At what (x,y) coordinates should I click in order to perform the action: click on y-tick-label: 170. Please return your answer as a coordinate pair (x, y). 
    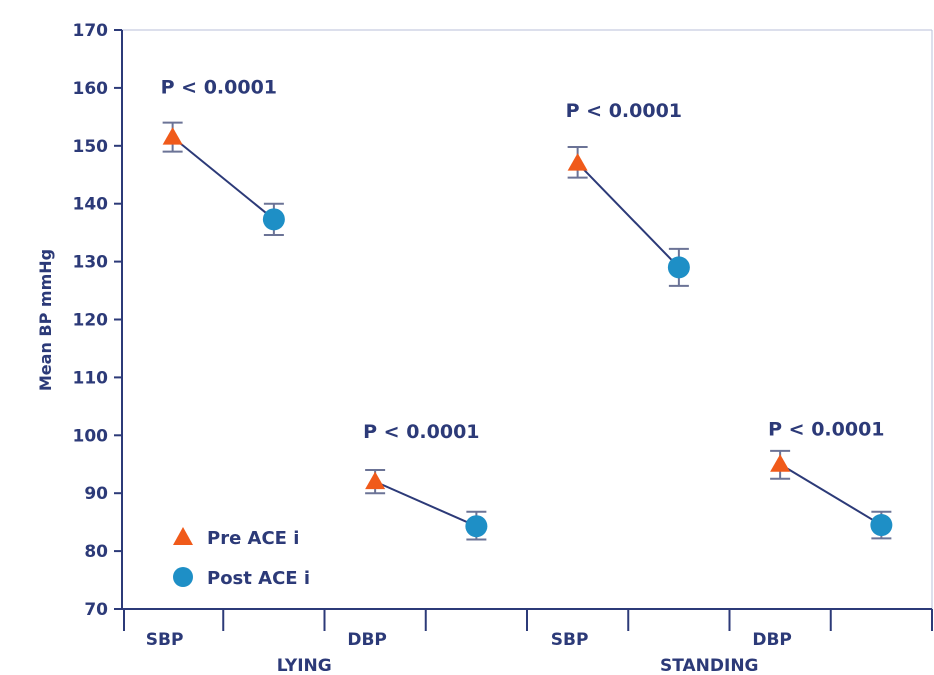
    Looking at the image, I should click on (91, 31).